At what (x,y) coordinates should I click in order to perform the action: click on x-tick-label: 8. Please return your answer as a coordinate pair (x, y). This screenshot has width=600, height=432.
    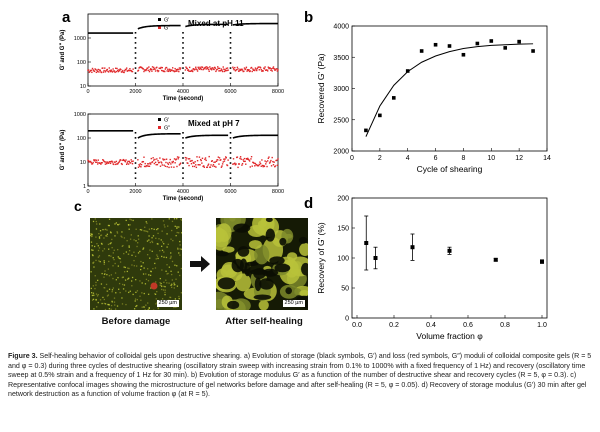
    Looking at the image, I should click on (463, 158).